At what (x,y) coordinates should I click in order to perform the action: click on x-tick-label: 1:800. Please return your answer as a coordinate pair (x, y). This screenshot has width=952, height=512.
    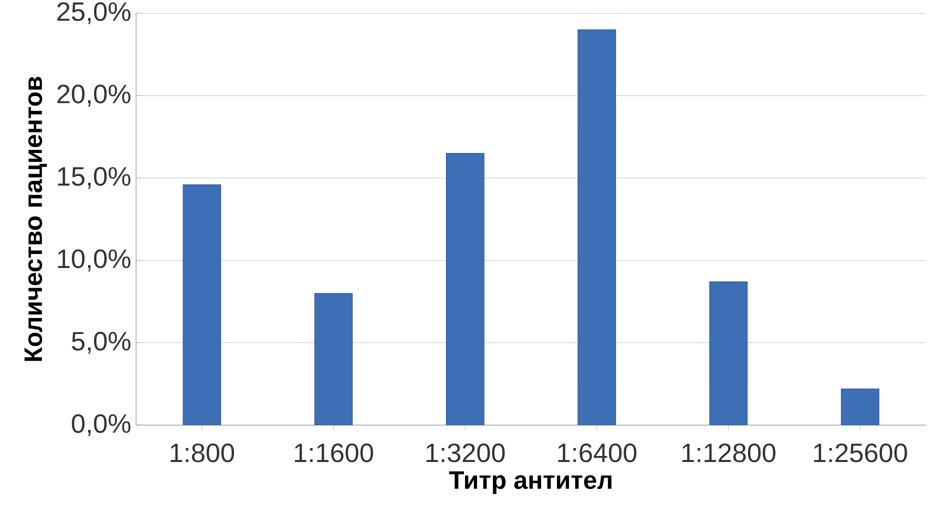
    Looking at the image, I should click on (202, 452).